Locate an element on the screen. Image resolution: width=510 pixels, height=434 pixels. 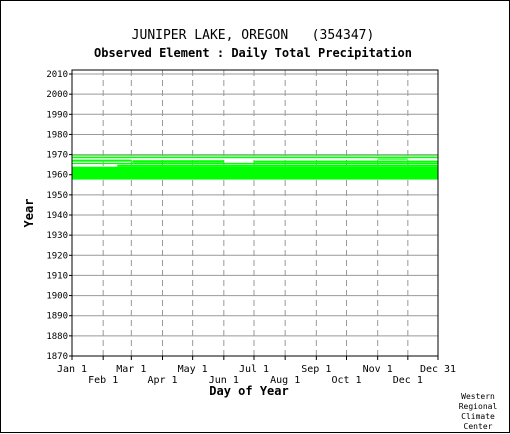
y-tick-label: 2000 is located at coordinates (57, 95).